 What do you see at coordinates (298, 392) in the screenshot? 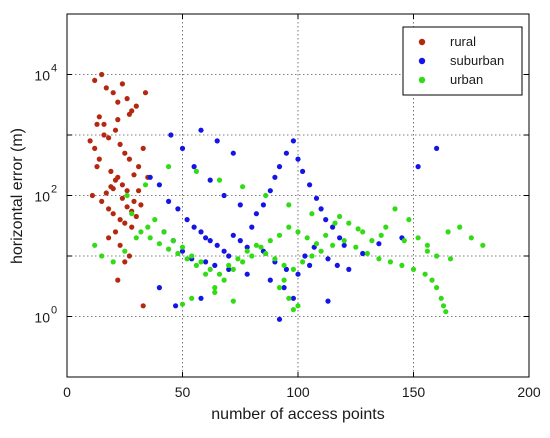
I see `x-tick-label-2: 100` at bounding box center [298, 392].